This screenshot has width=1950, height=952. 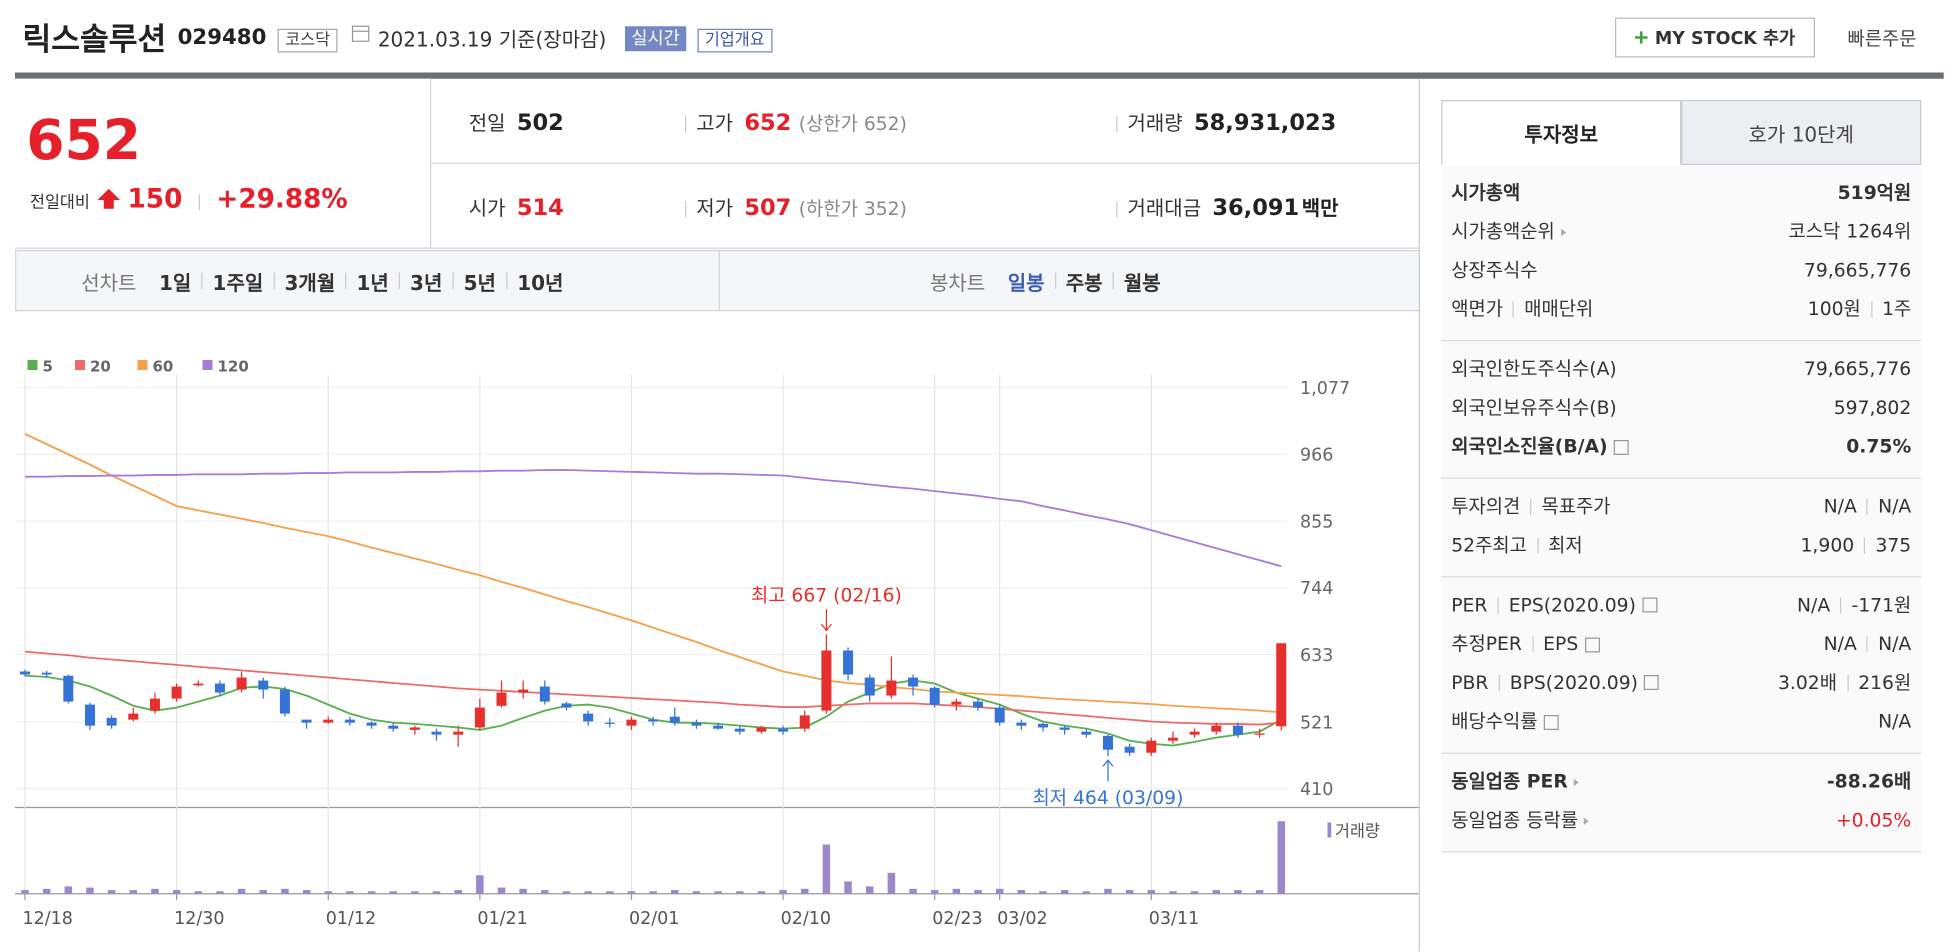 I want to click on divider, so click(x=1419, y=515).